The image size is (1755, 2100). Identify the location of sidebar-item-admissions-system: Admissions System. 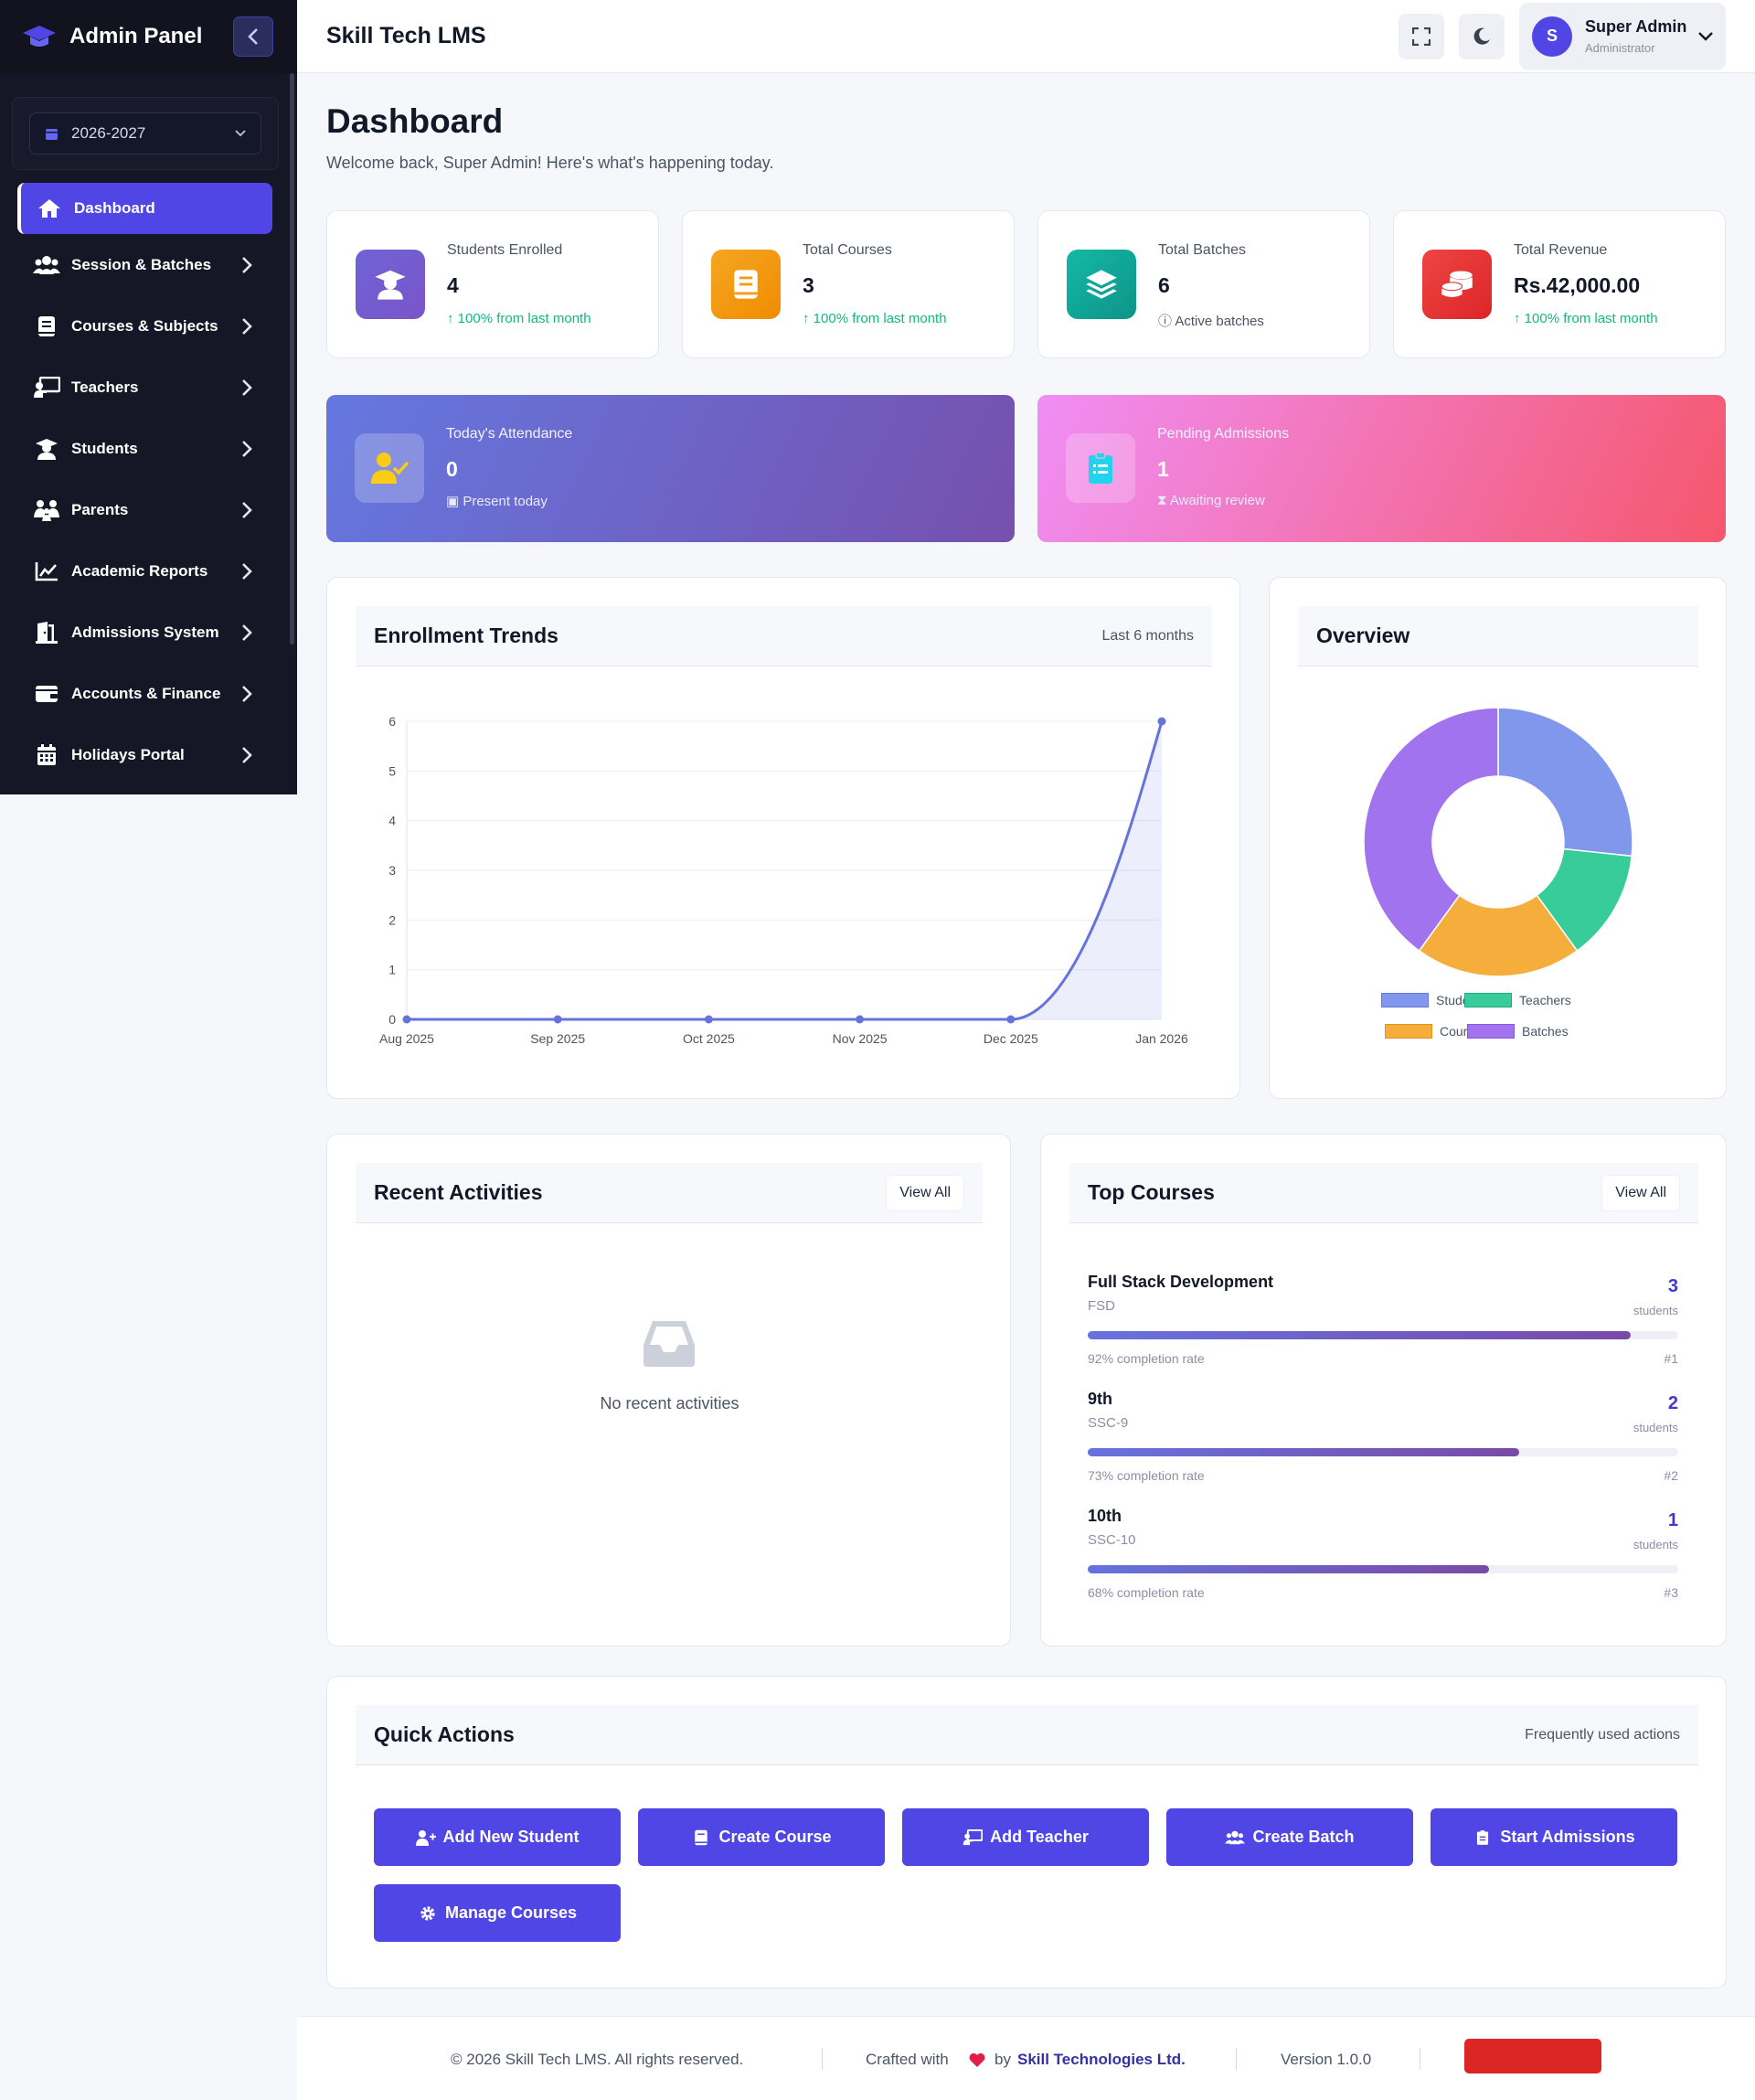
(149, 632).